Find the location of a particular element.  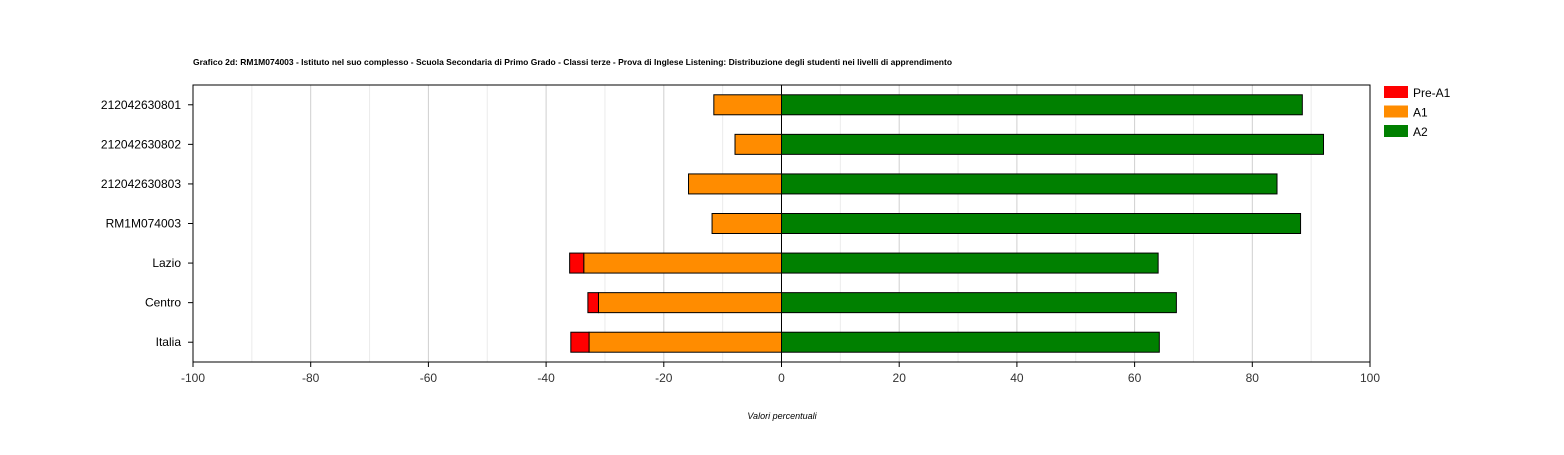

category-label: 212042630801 is located at coordinates (141, 105).